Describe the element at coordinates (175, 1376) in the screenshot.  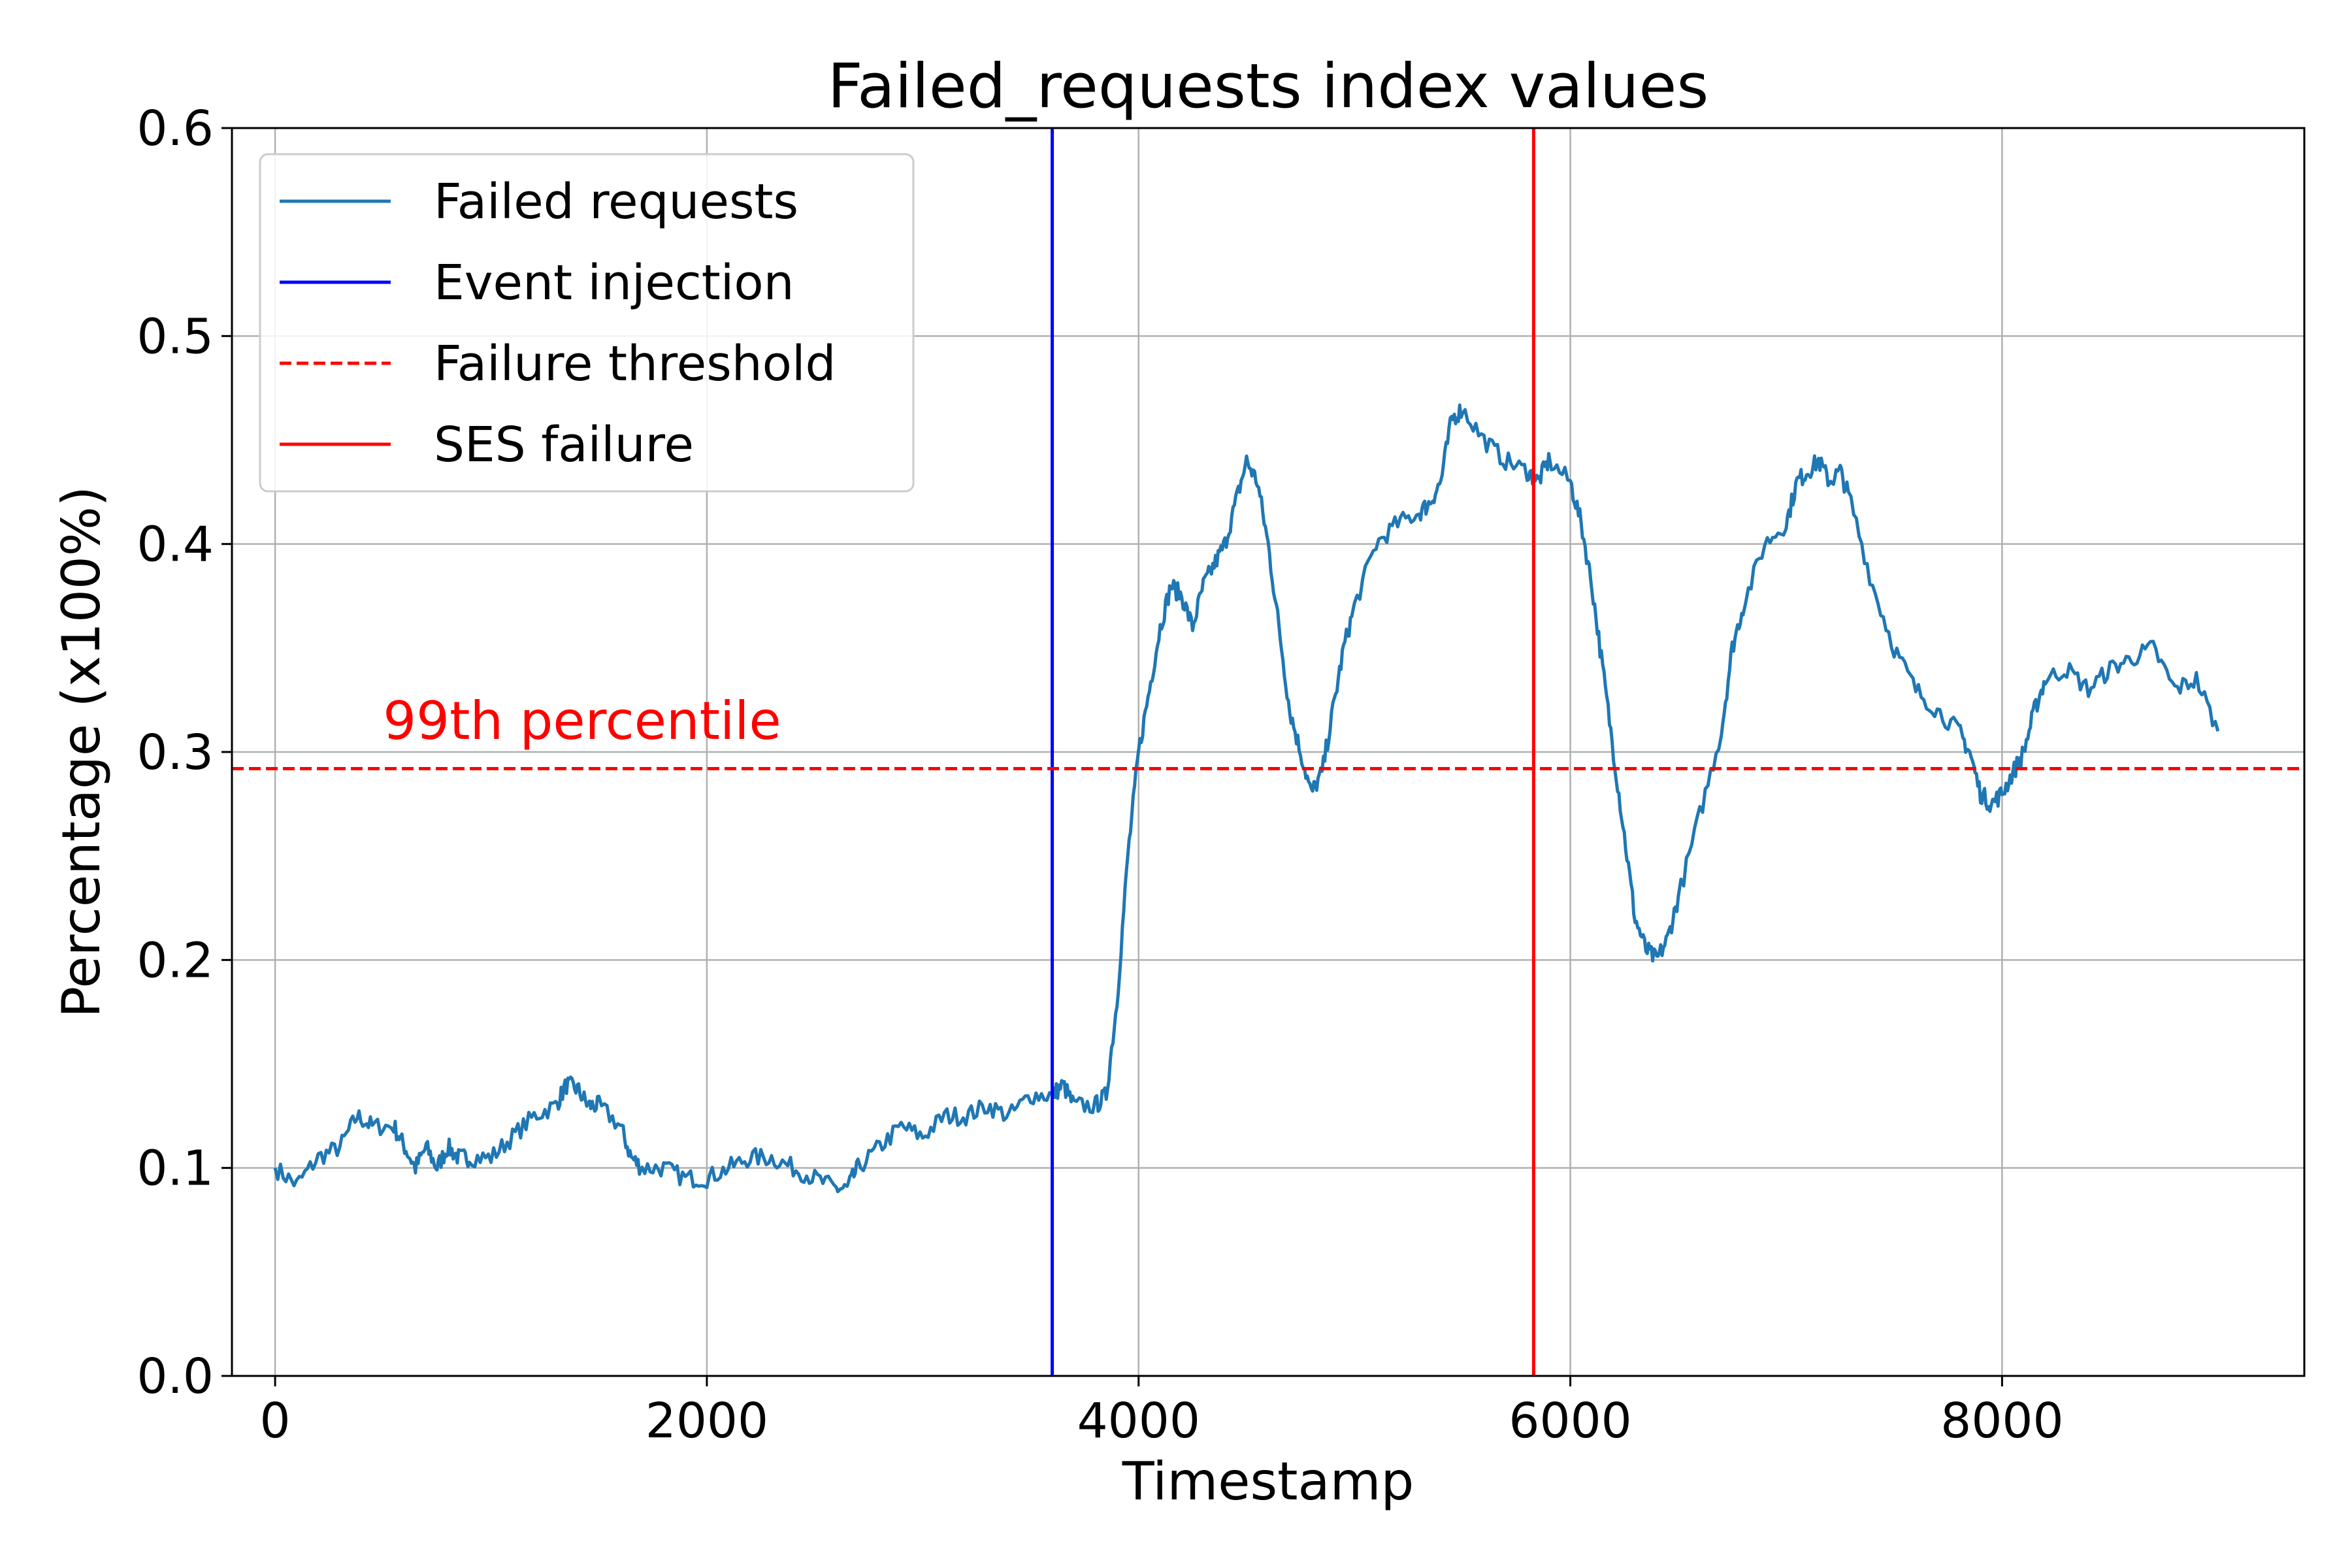
I see `y-tick-label: 0.0` at that location.